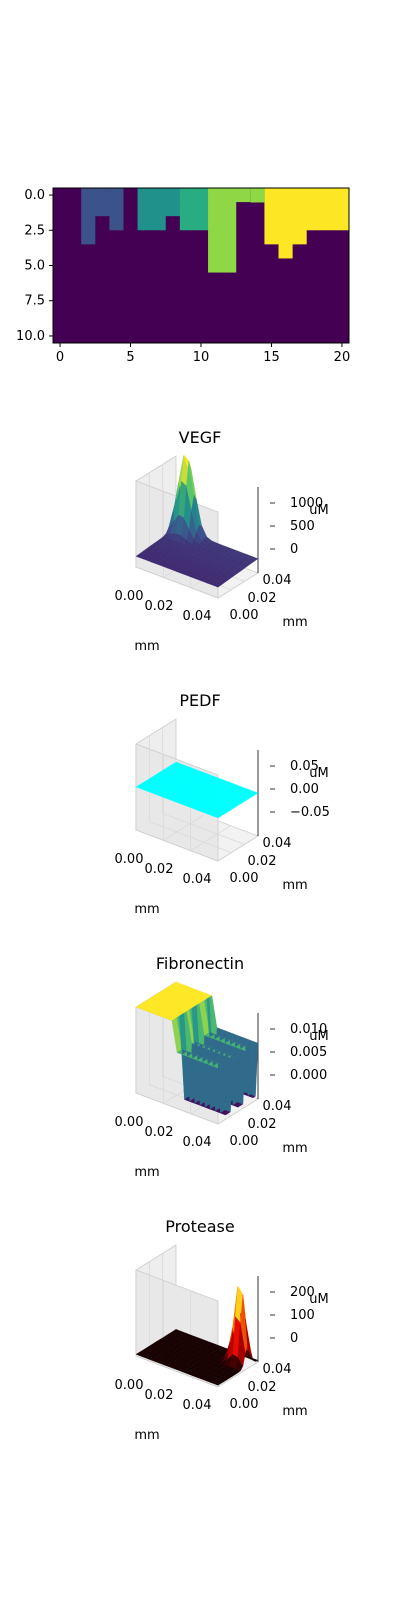 This screenshot has width=400, height=1600. I want to click on z-axis-label: uM, so click(318, 773).